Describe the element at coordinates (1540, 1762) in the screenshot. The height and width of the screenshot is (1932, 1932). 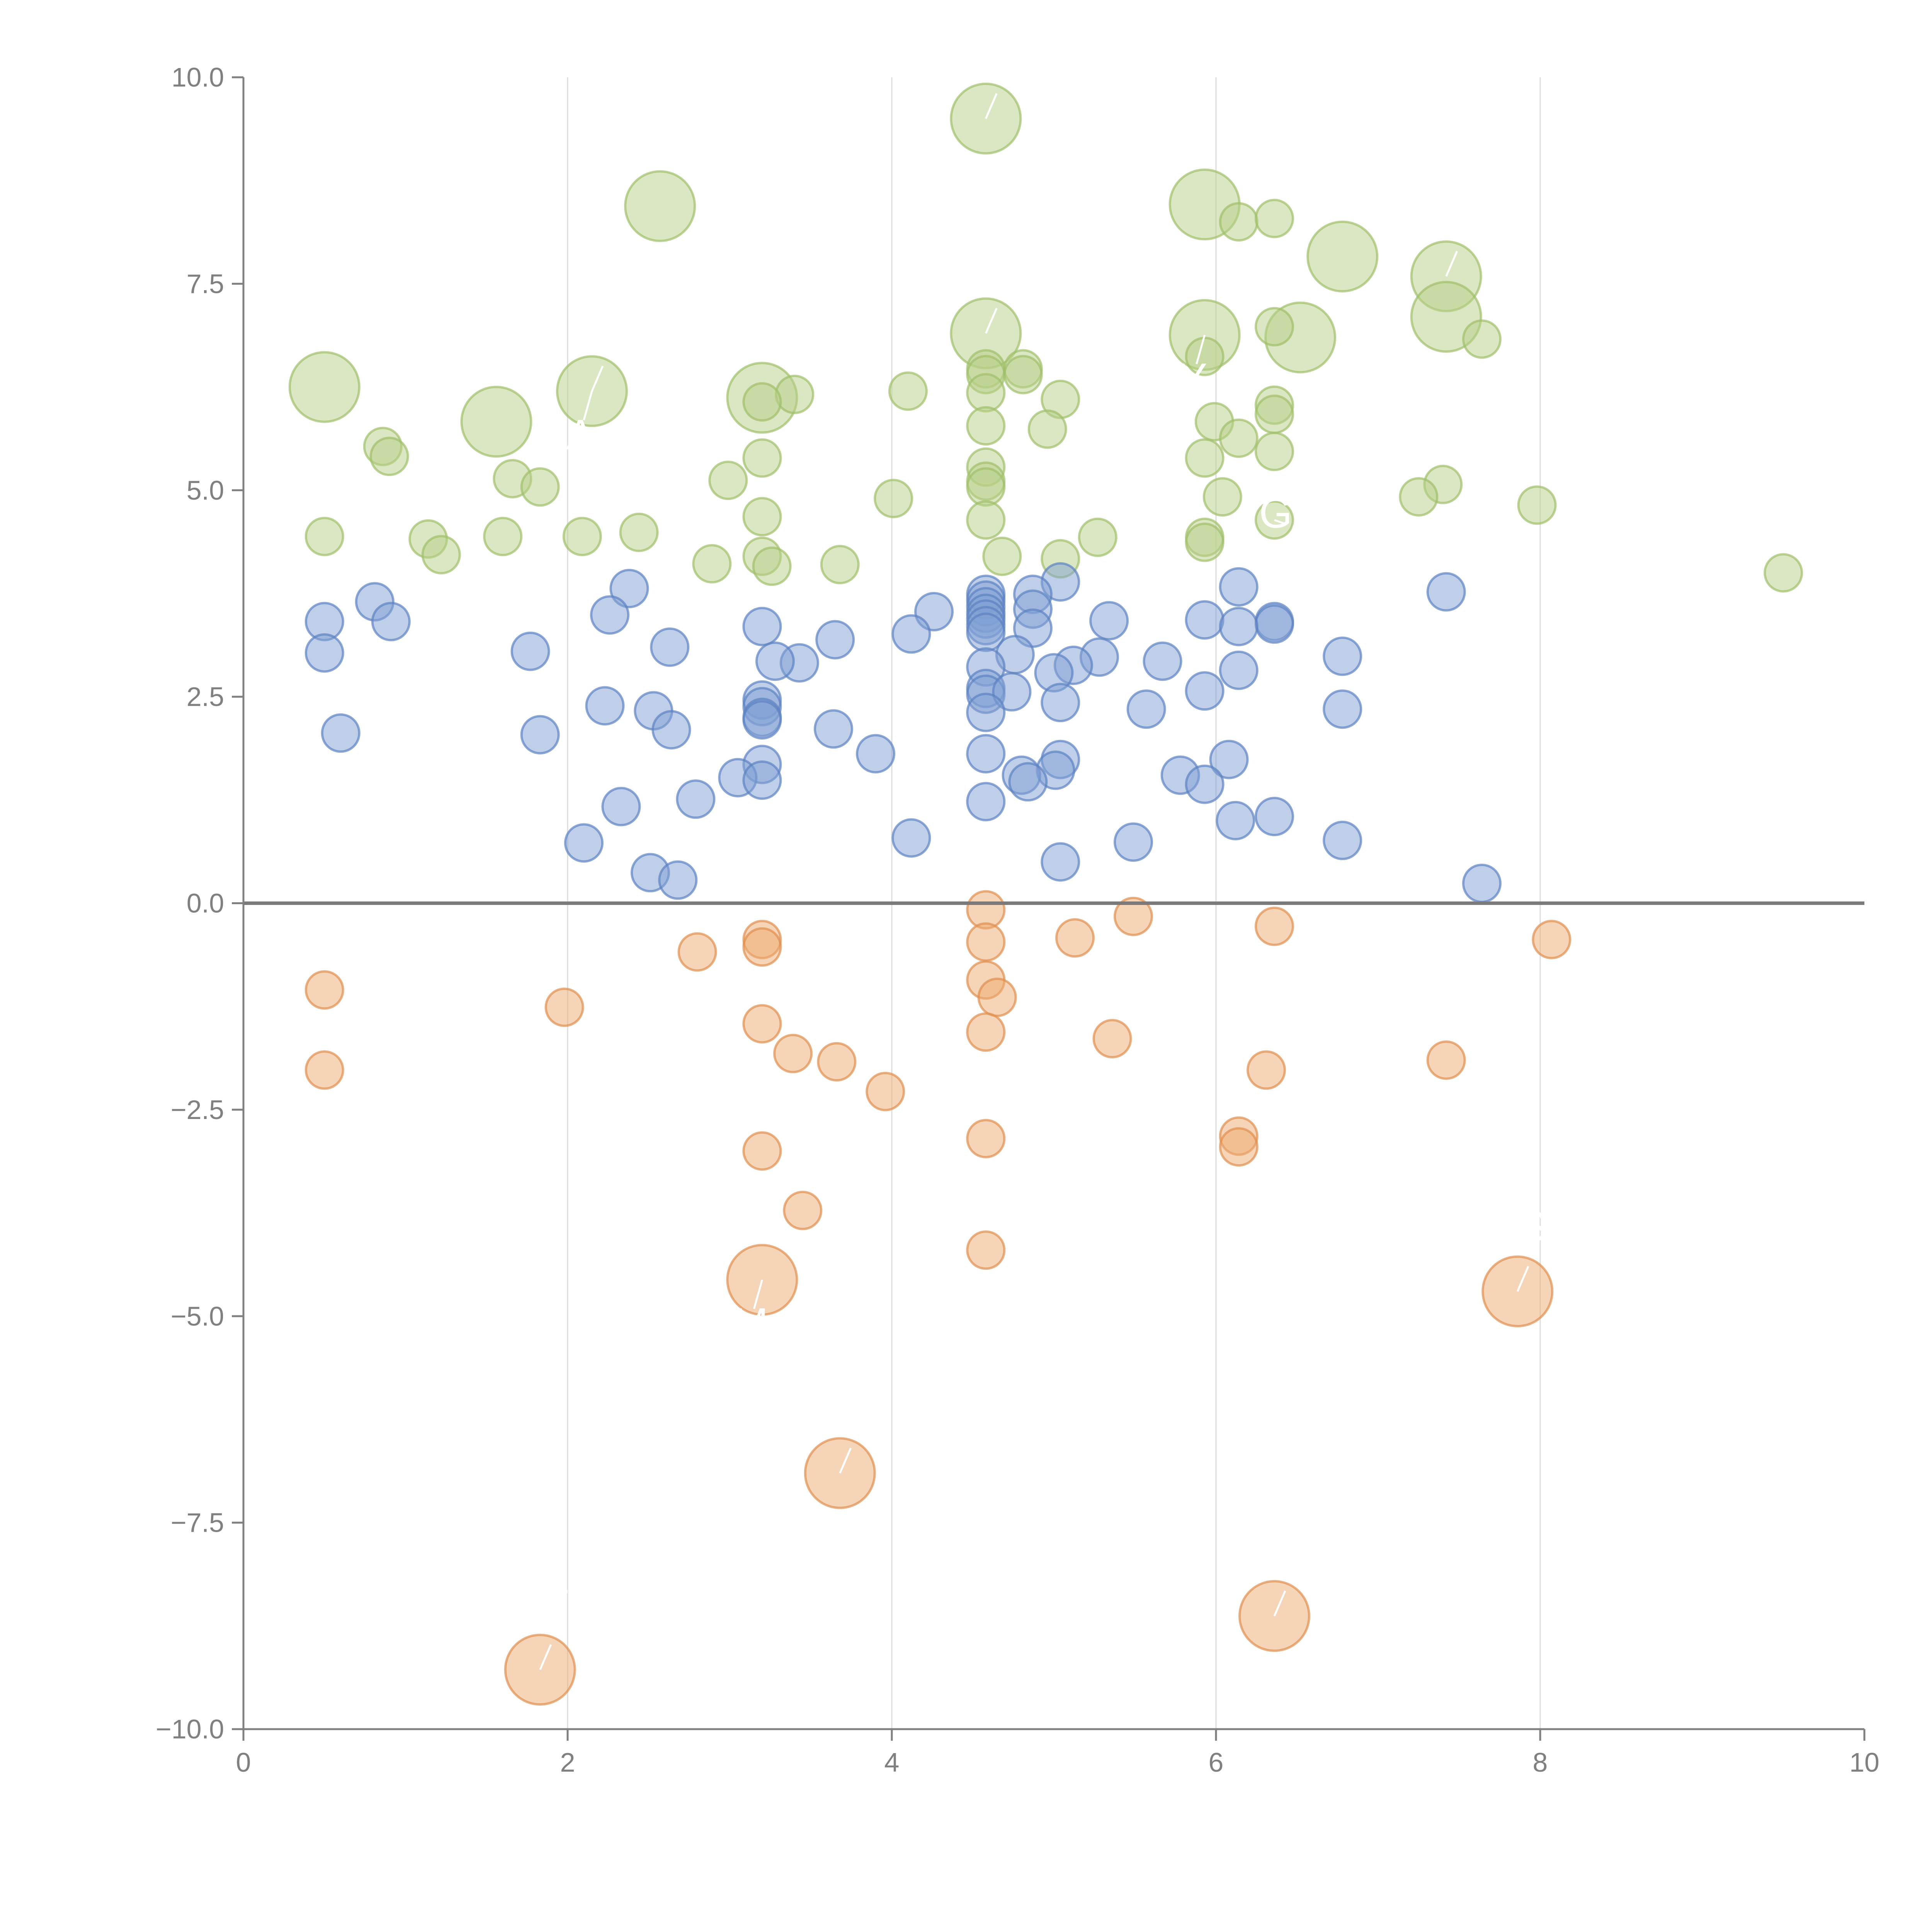
I see `x-tick-label: 8` at that location.